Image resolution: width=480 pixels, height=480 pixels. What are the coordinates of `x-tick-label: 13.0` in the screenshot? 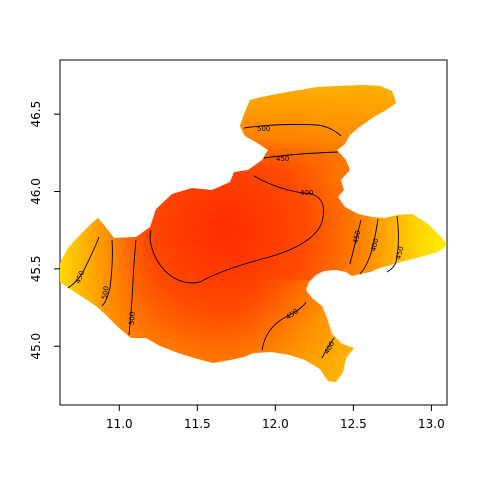 It's located at (431, 424).